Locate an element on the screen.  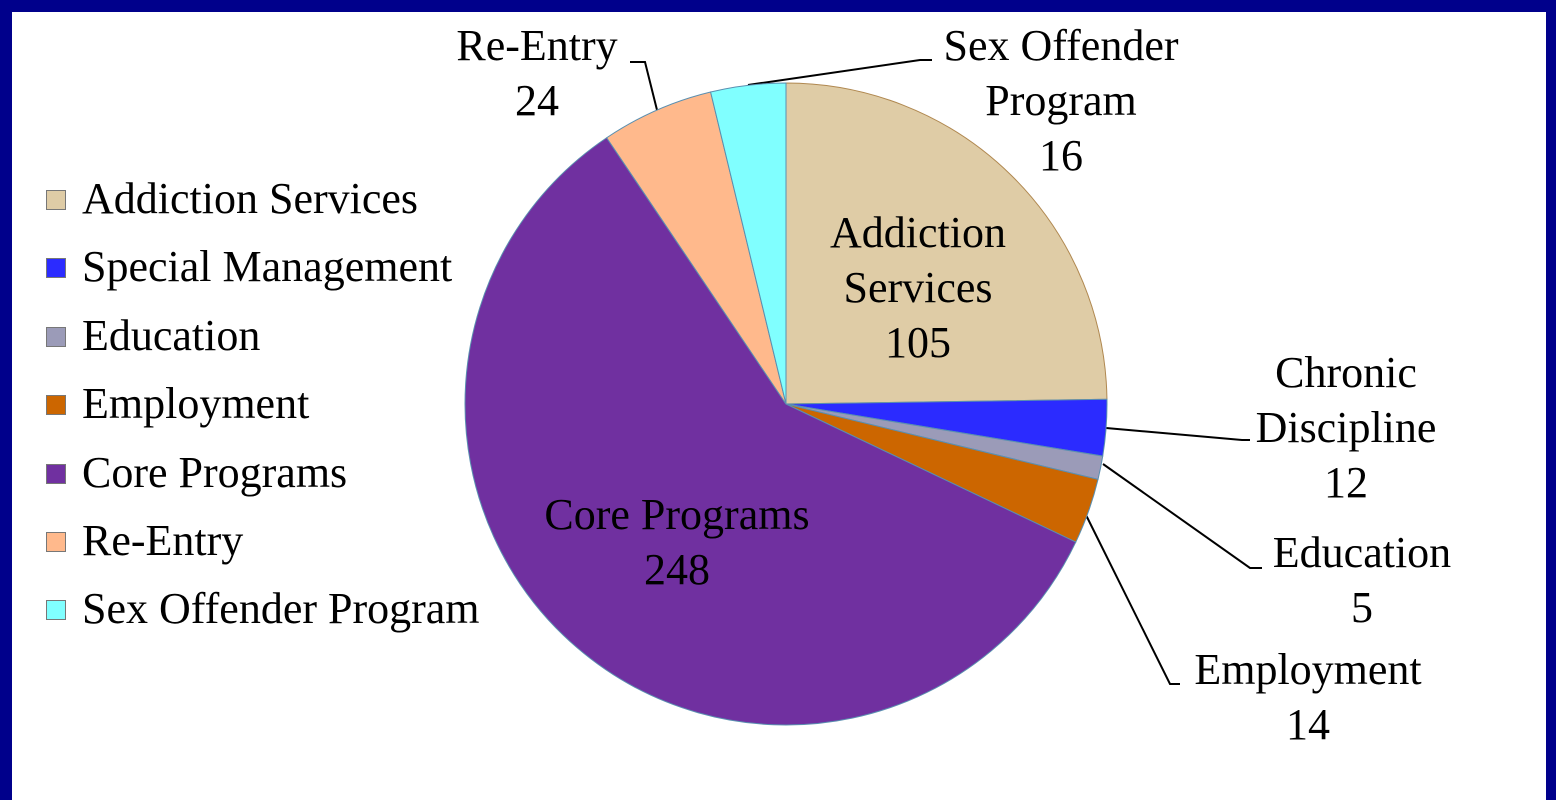
data-label-name: Sex Offender Program is located at coordinates (1061, 73).